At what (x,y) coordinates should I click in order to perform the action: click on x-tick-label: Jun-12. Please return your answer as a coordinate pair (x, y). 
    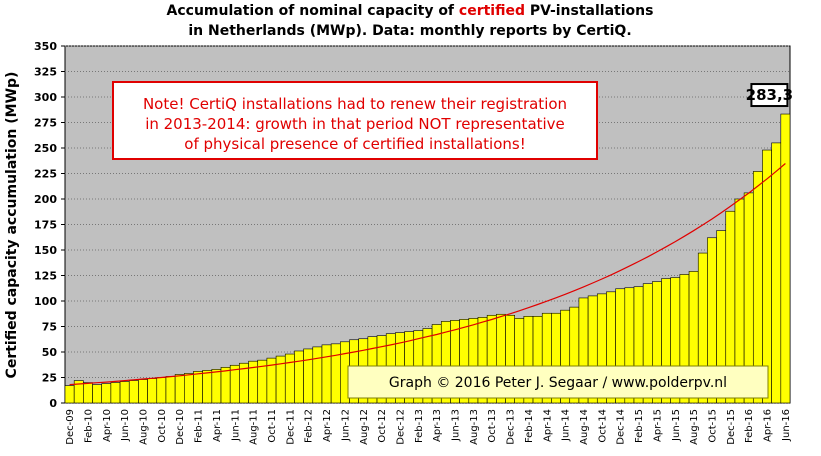
    Looking at the image, I should click on (345, 425).